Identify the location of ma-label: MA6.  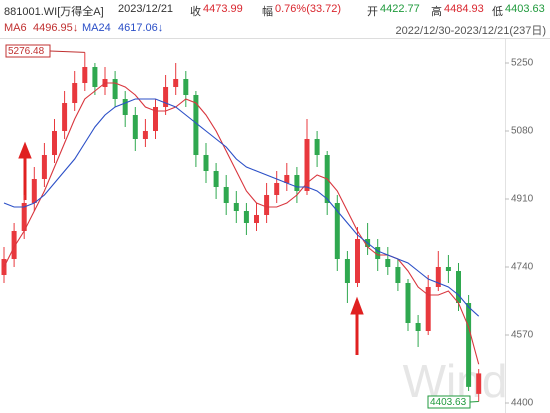
(15, 28).